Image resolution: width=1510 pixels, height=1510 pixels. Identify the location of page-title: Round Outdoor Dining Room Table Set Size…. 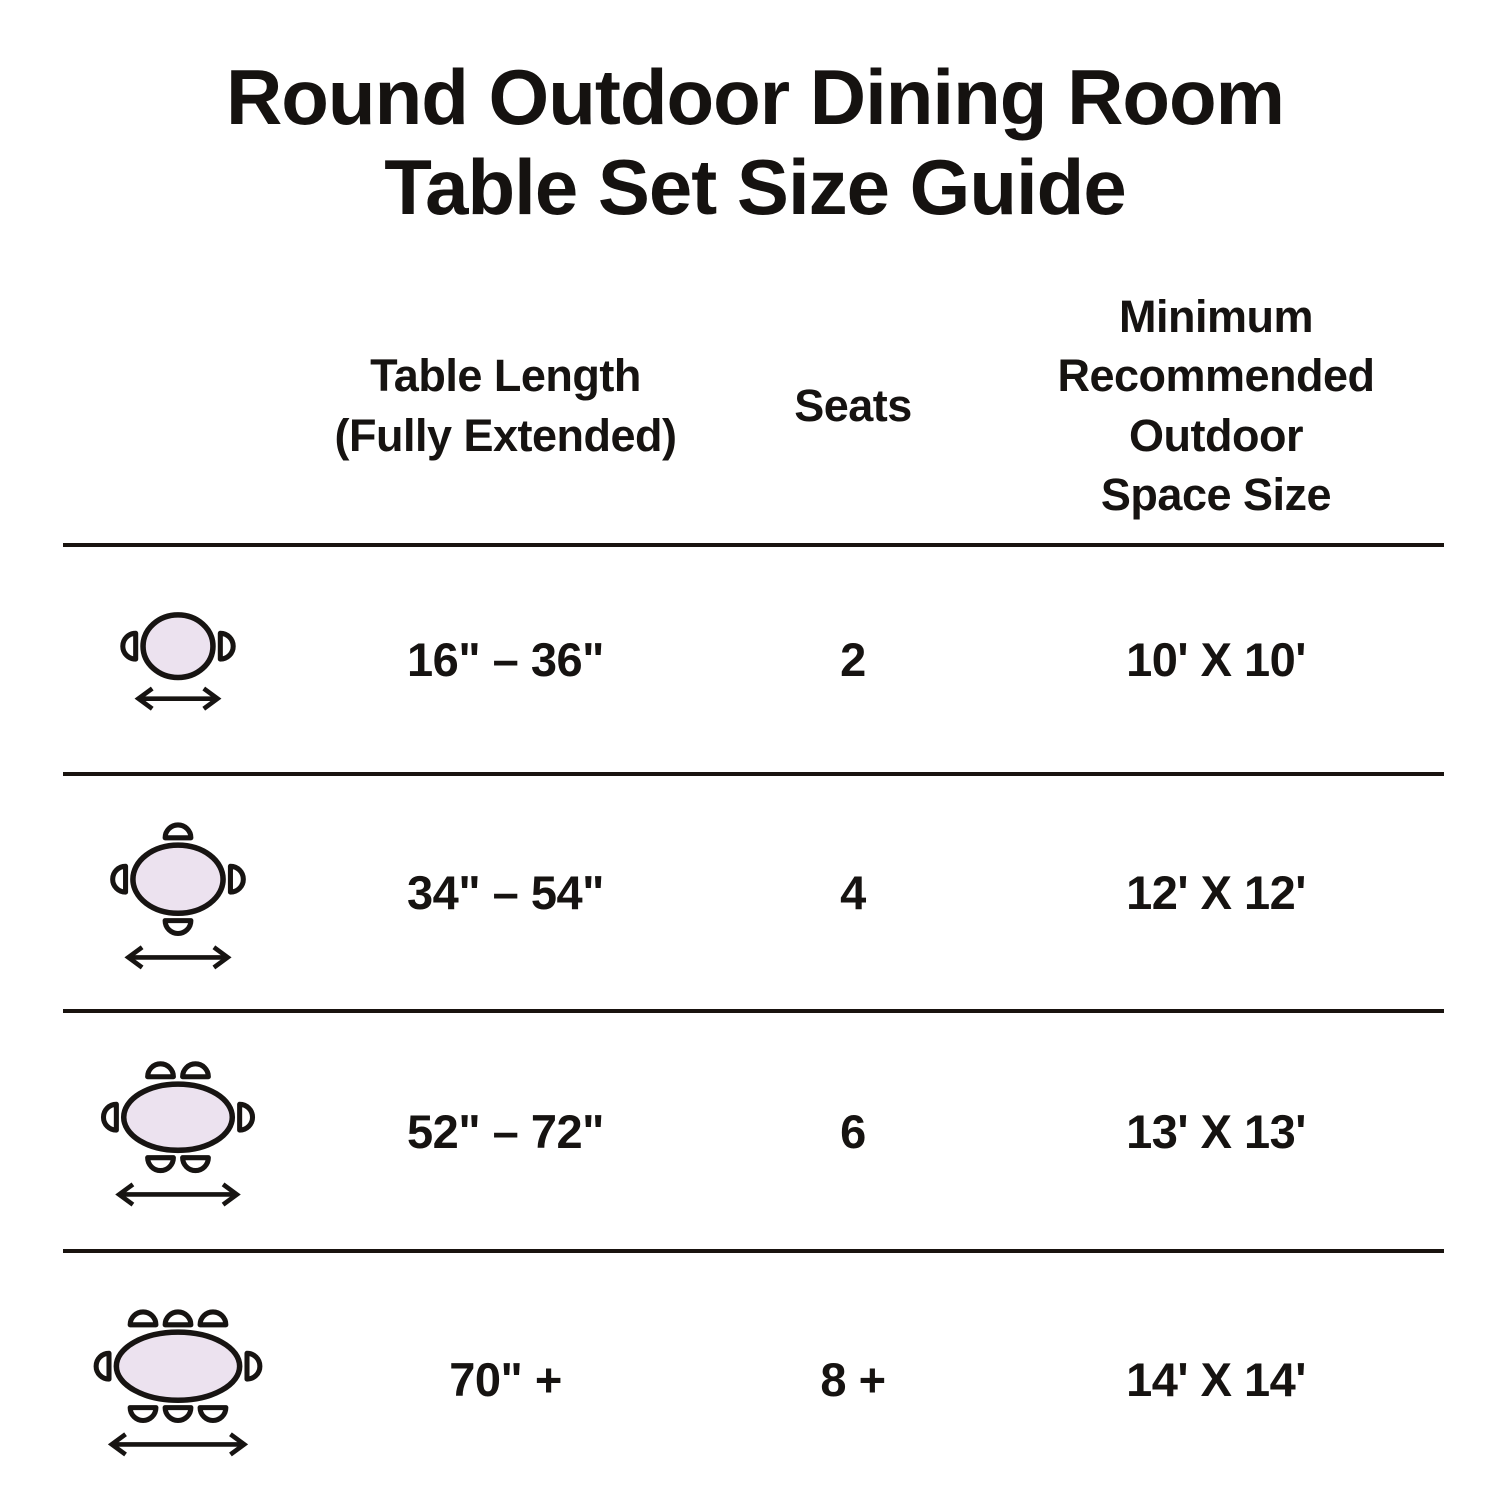
(755, 142).